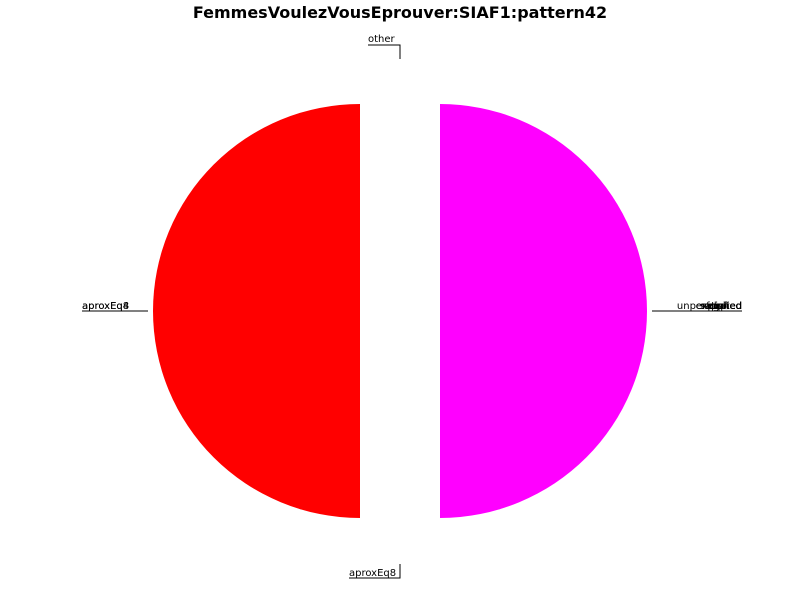  I want to click on slice-label-right-copied: copied, so click(725, 306).